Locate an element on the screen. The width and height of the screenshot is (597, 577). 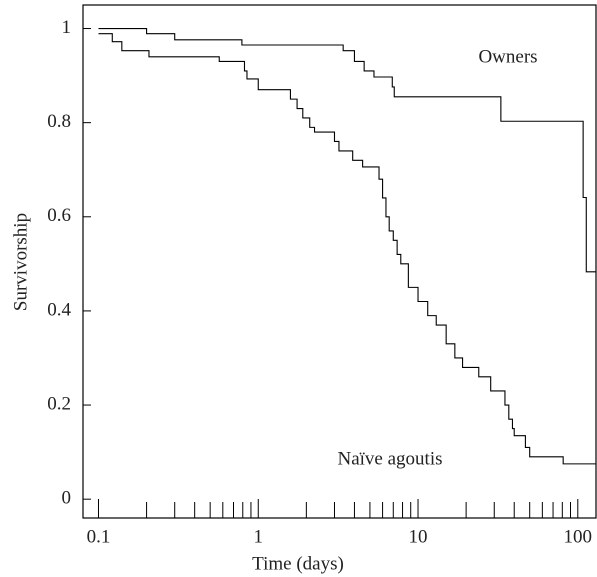
y-tick-label: 0.6 is located at coordinates (59, 215).